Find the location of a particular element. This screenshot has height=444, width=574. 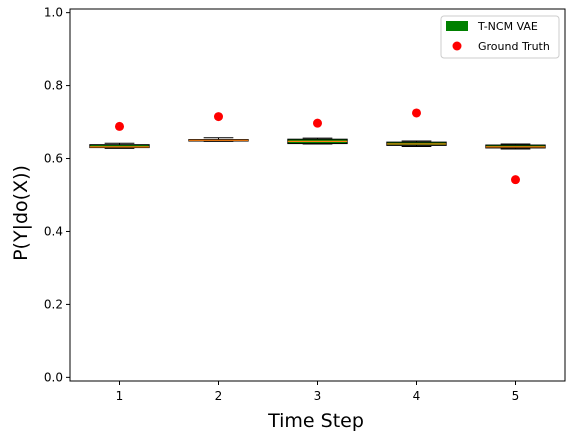

legend-label-t-ncm-vae: T-NCM VAE is located at coordinates (507, 26).